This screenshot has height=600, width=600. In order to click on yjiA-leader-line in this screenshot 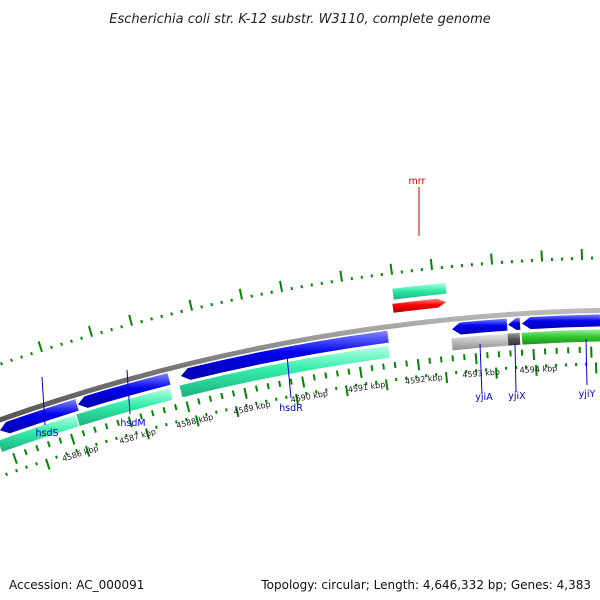, I will do `click(481, 369)`.